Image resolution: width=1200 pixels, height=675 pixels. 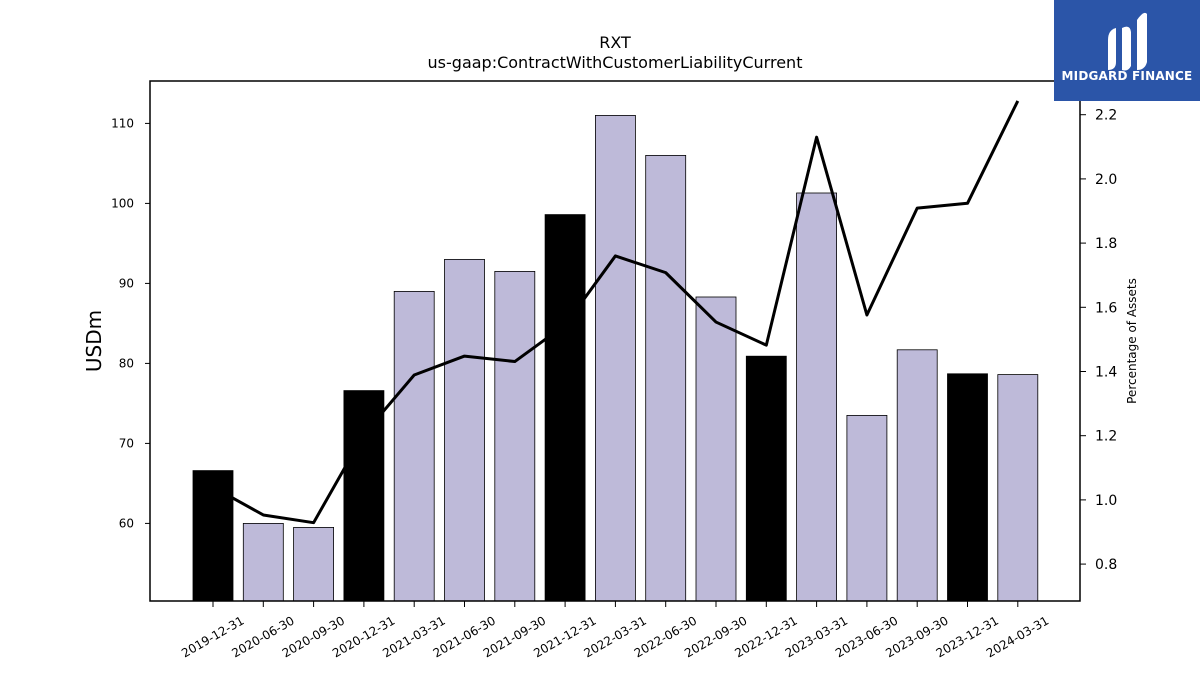 What do you see at coordinates (126, 363) in the screenshot?
I see `y-tick-label: 80` at bounding box center [126, 363].